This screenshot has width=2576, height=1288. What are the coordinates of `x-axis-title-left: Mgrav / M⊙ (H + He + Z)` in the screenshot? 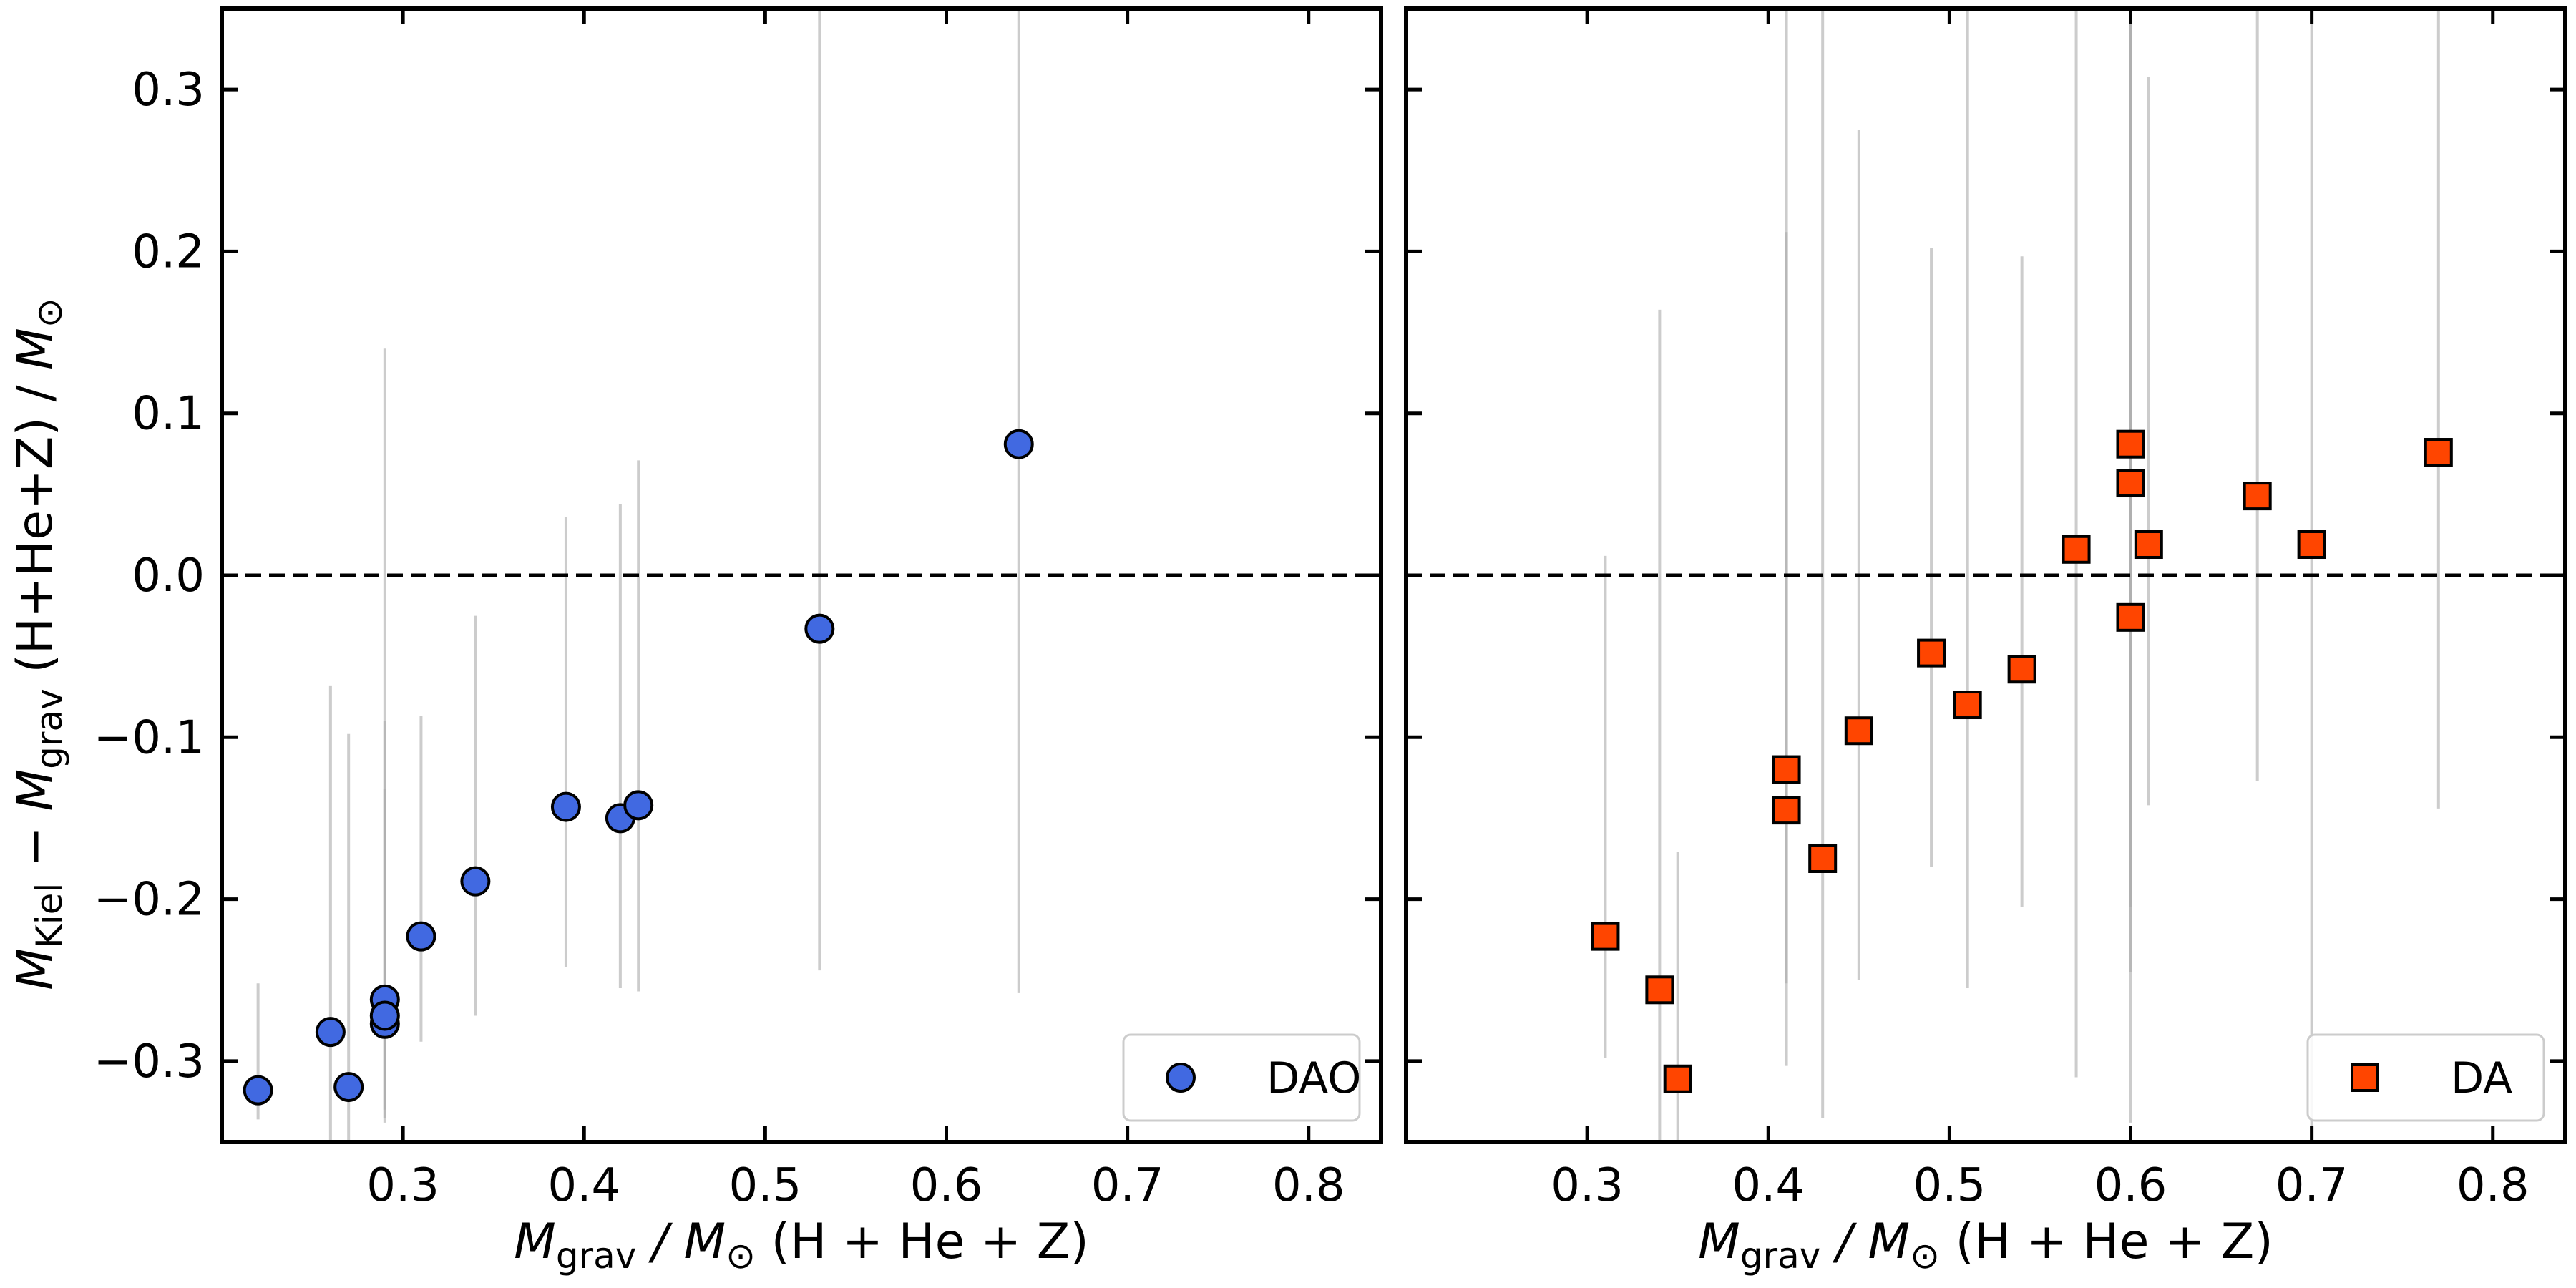 It's located at (801, 1245).